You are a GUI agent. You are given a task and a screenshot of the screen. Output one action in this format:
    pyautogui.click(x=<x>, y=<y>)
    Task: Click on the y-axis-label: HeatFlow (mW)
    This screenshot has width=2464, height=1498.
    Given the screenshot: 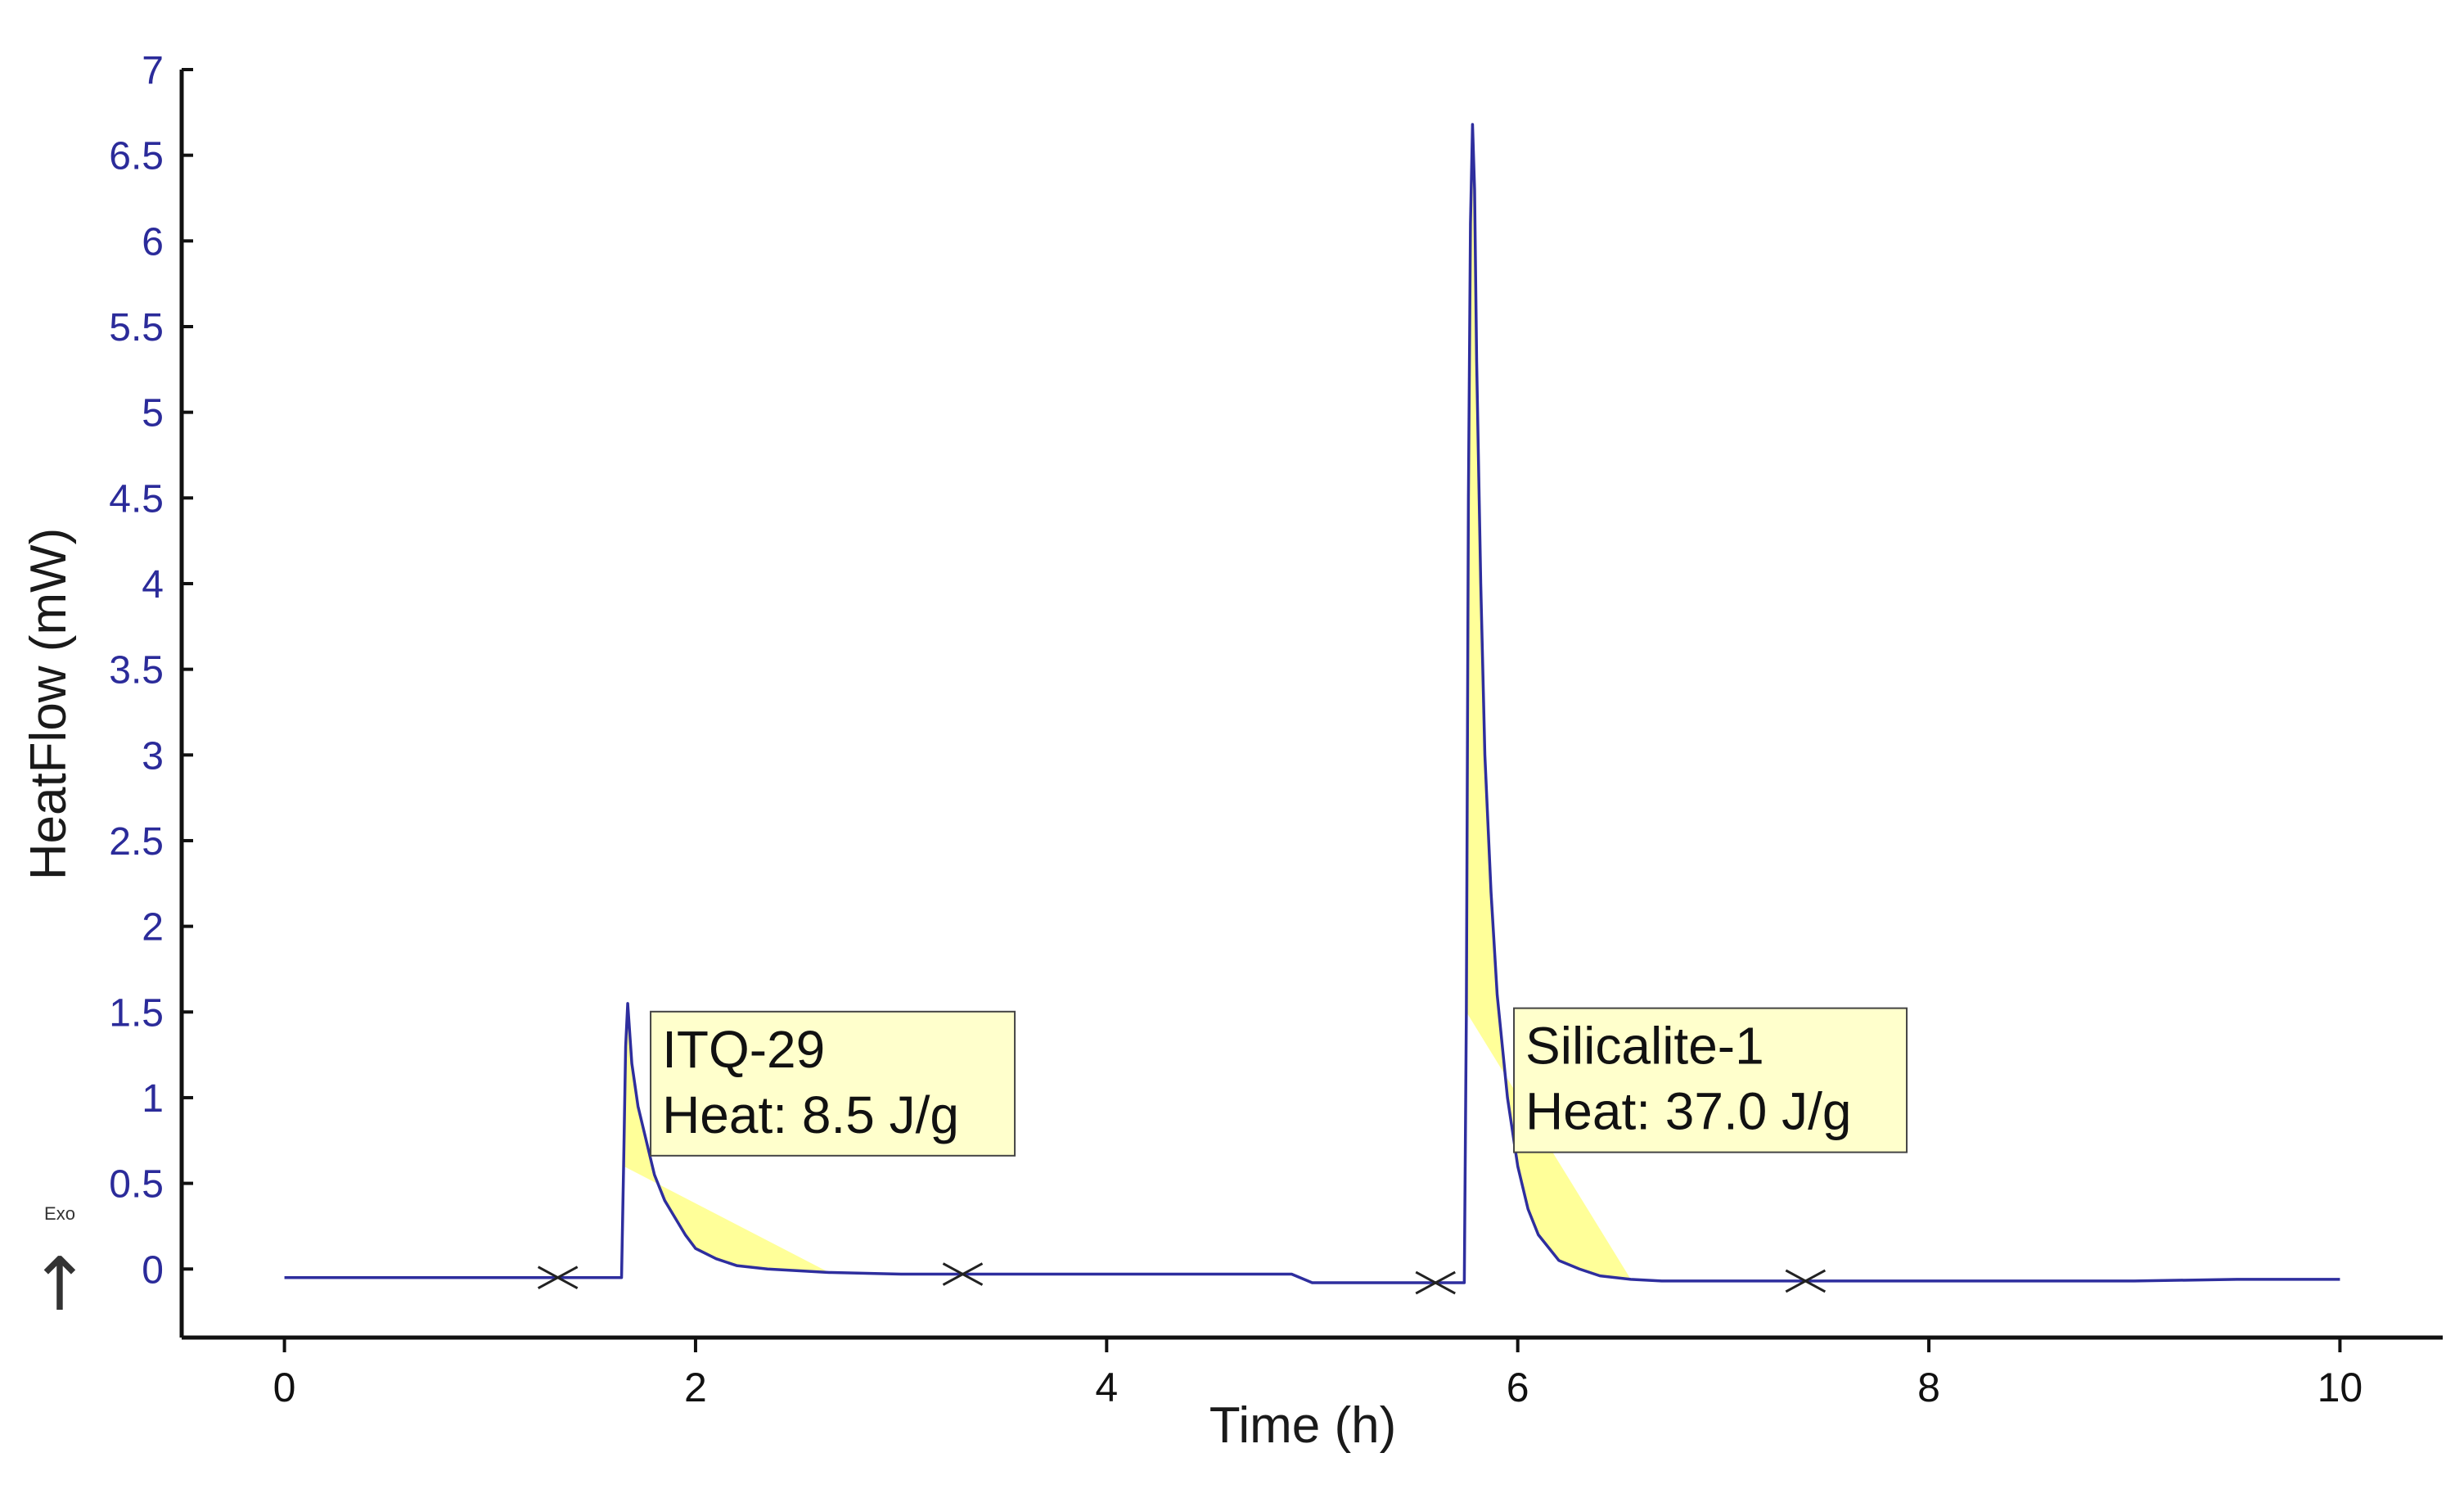 What is the action you would take?
    pyautogui.click(x=48, y=704)
    